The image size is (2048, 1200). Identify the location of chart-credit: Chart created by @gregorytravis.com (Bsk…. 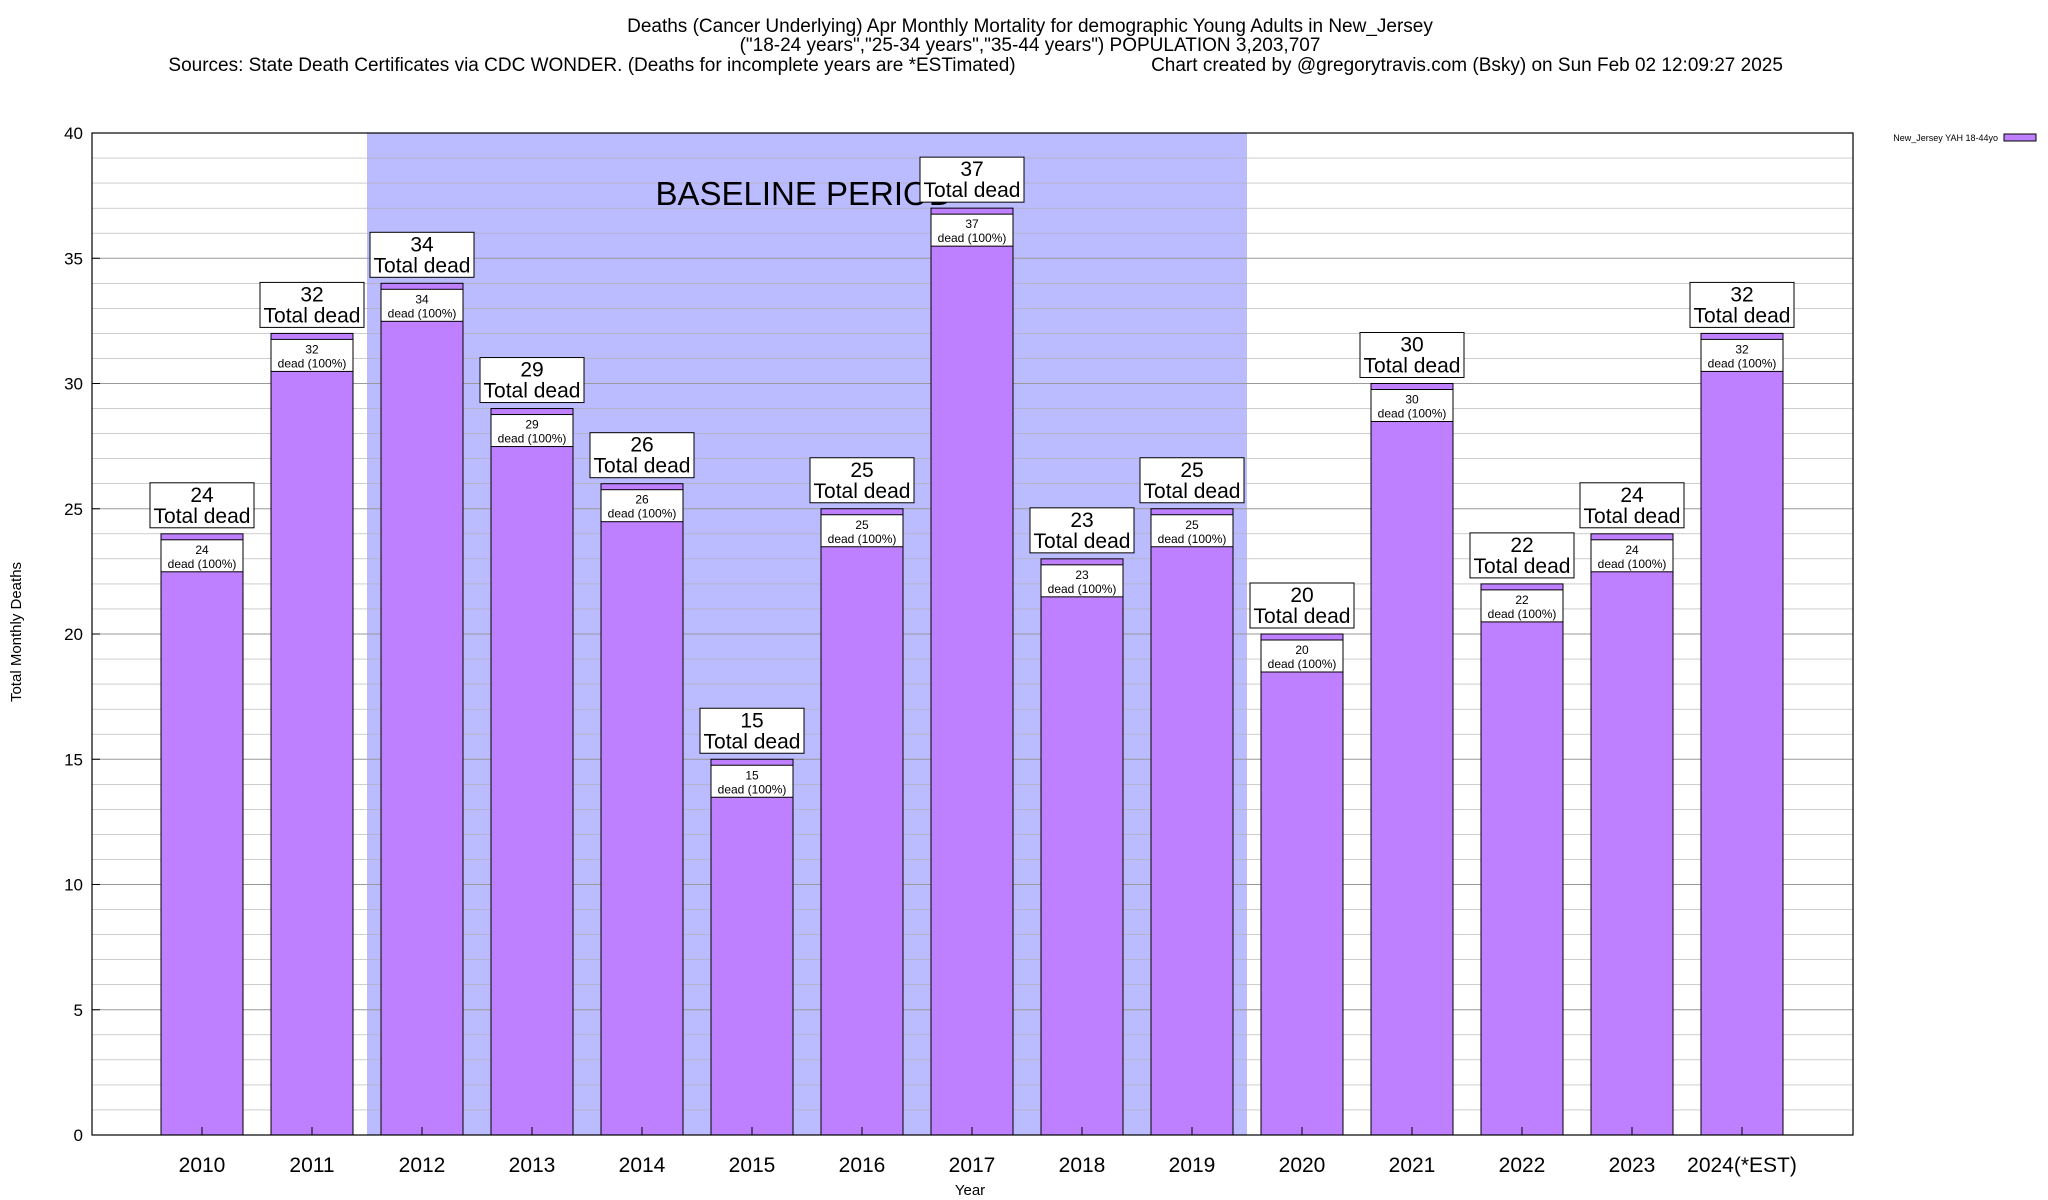
(1467, 65).